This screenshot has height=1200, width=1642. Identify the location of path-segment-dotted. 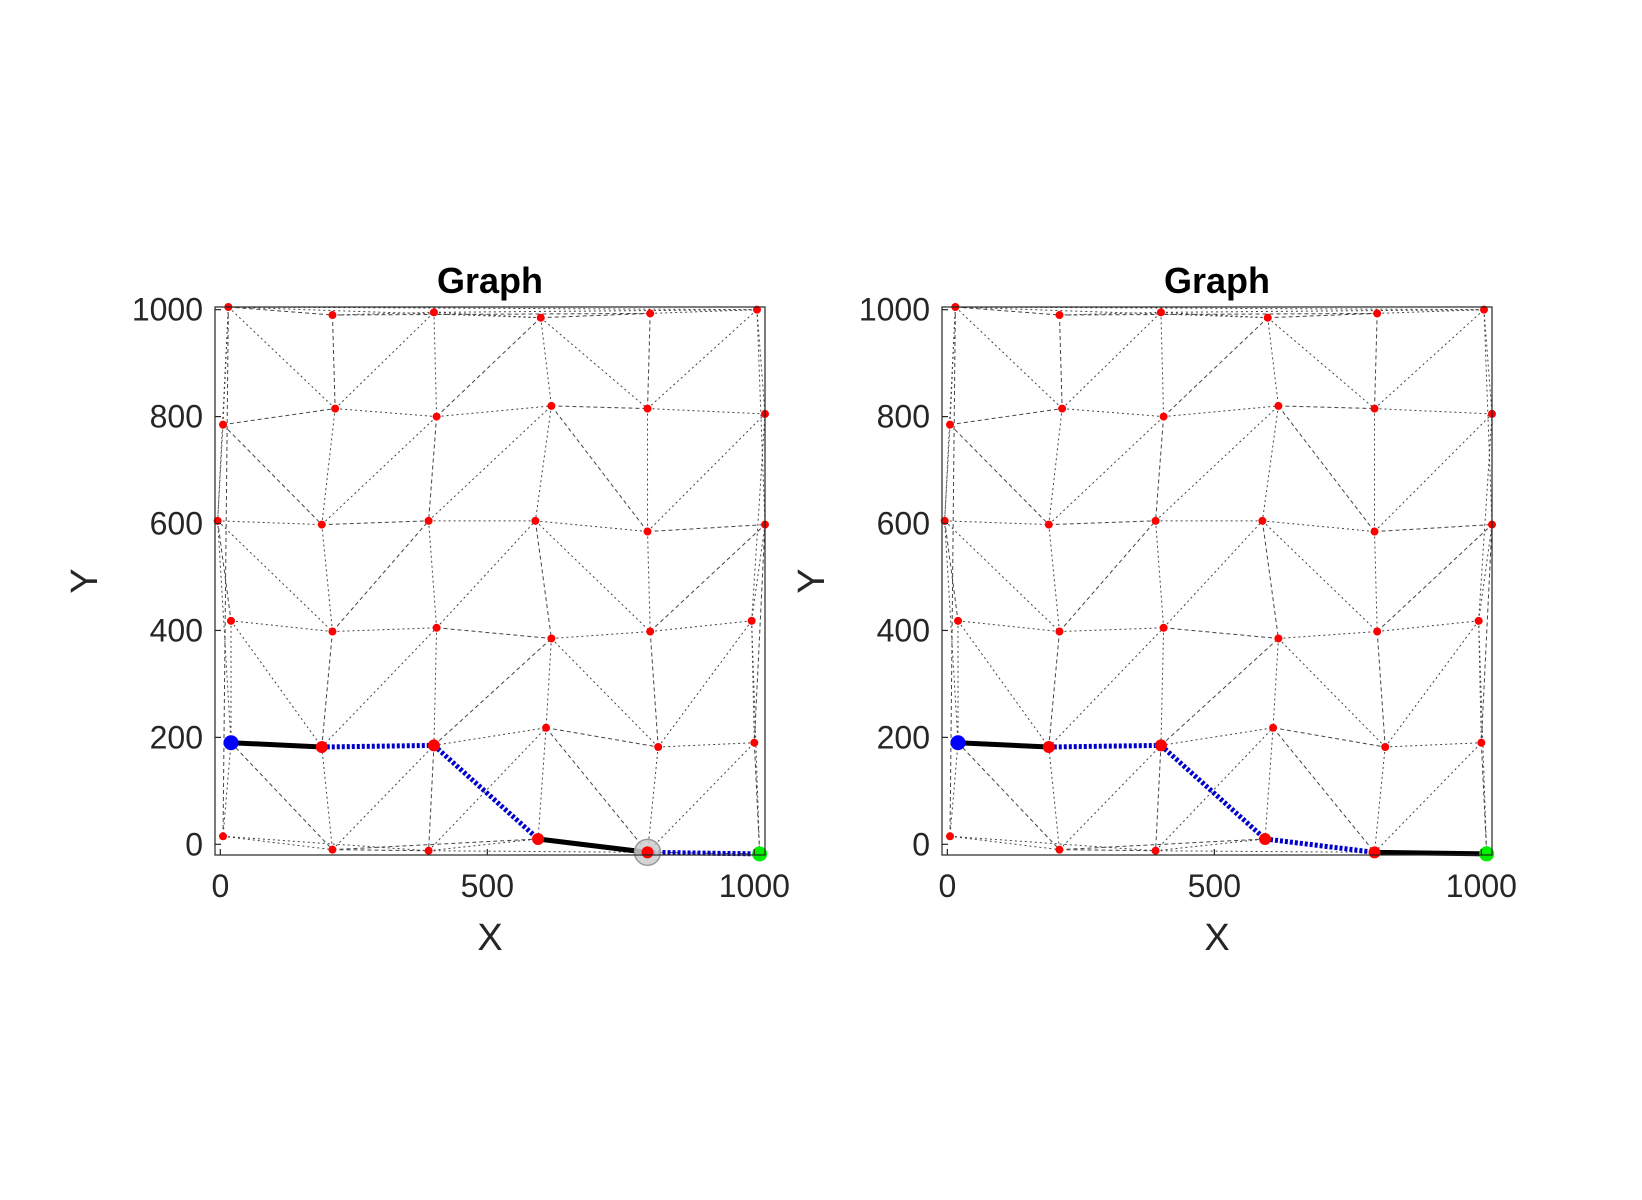
(377, 746).